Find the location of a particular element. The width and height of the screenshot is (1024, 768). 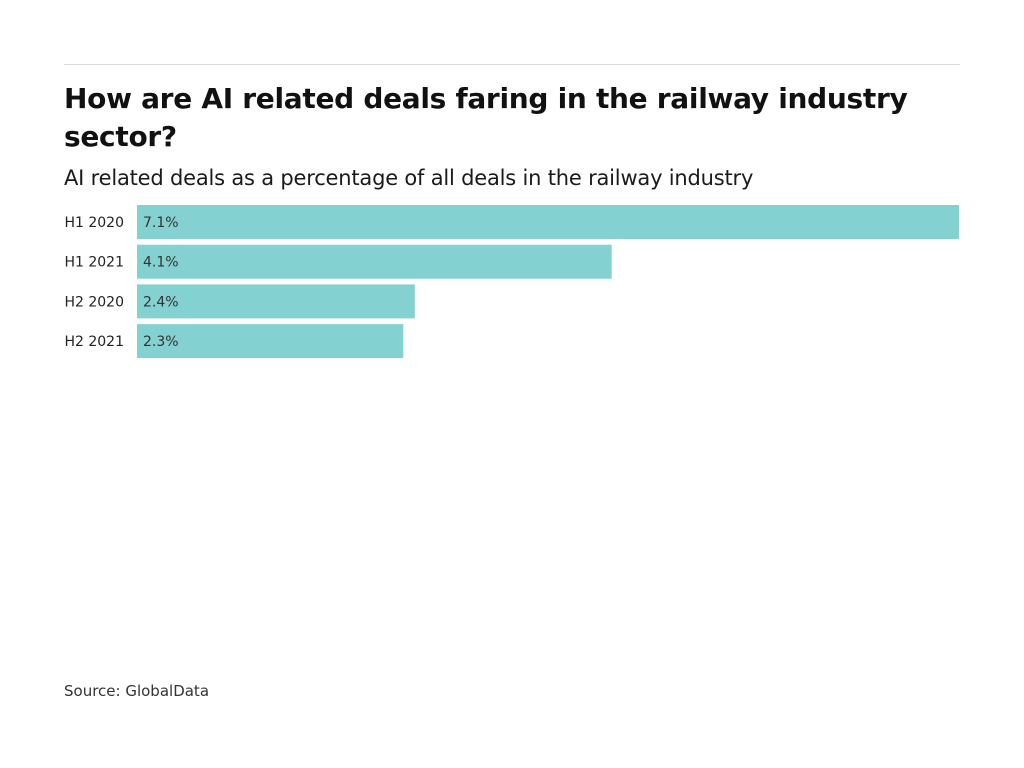

category-label: H1 2020 is located at coordinates (94, 223).